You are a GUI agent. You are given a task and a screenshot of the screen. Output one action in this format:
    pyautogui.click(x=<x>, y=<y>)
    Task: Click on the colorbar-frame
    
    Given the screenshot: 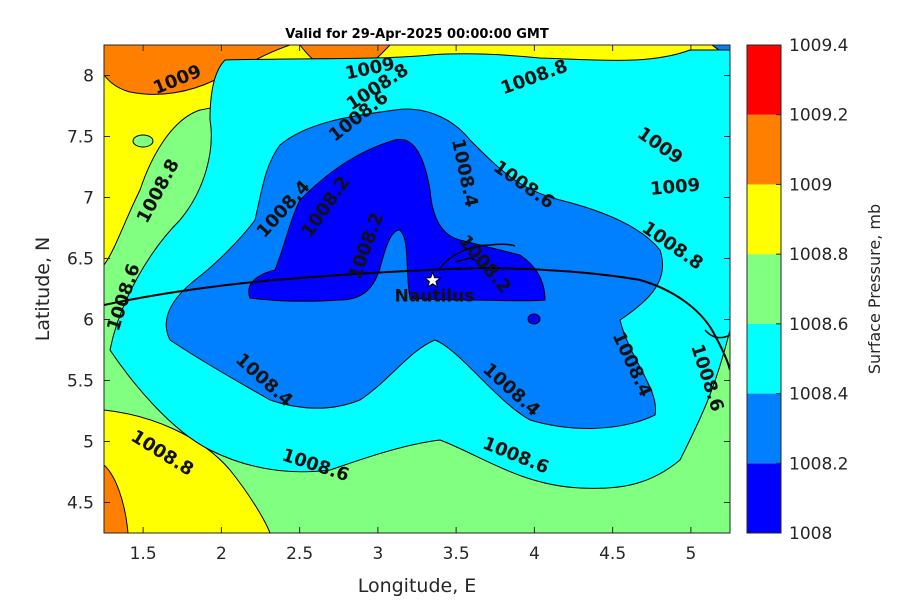 What is the action you would take?
    pyautogui.click(x=764, y=289)
    